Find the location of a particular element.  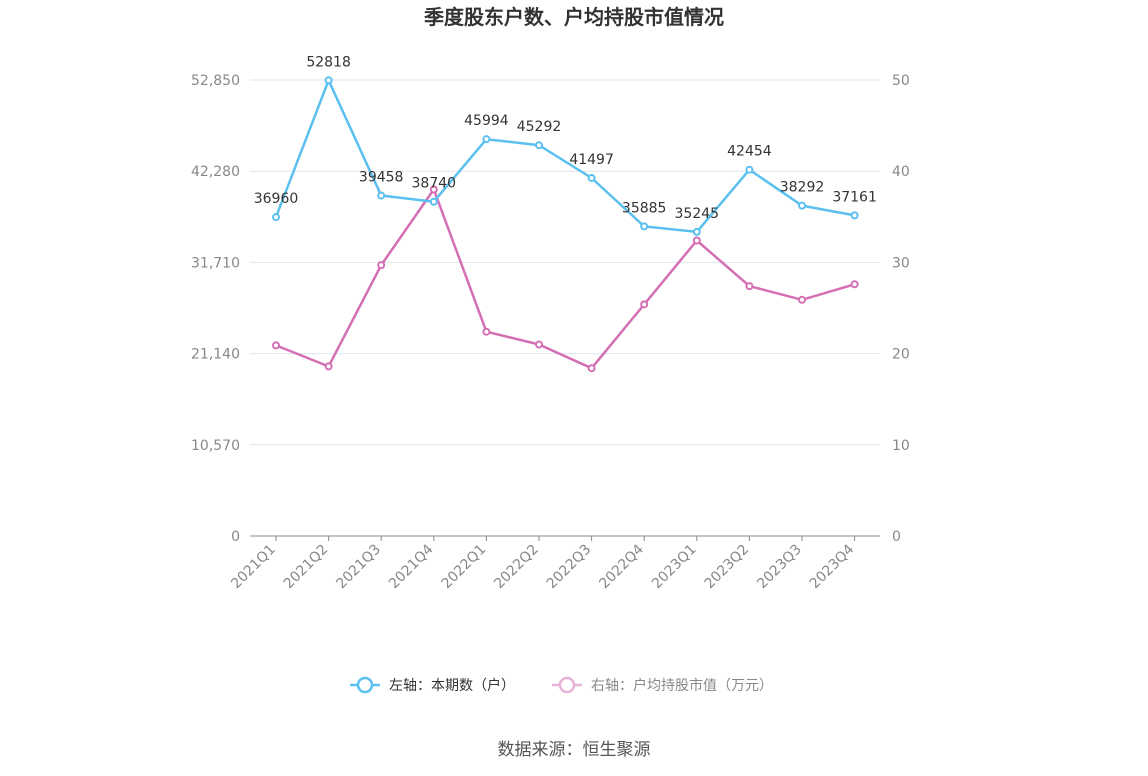

x-axis-tick-label: 2023Q2 is located at coordinates (727, 567).